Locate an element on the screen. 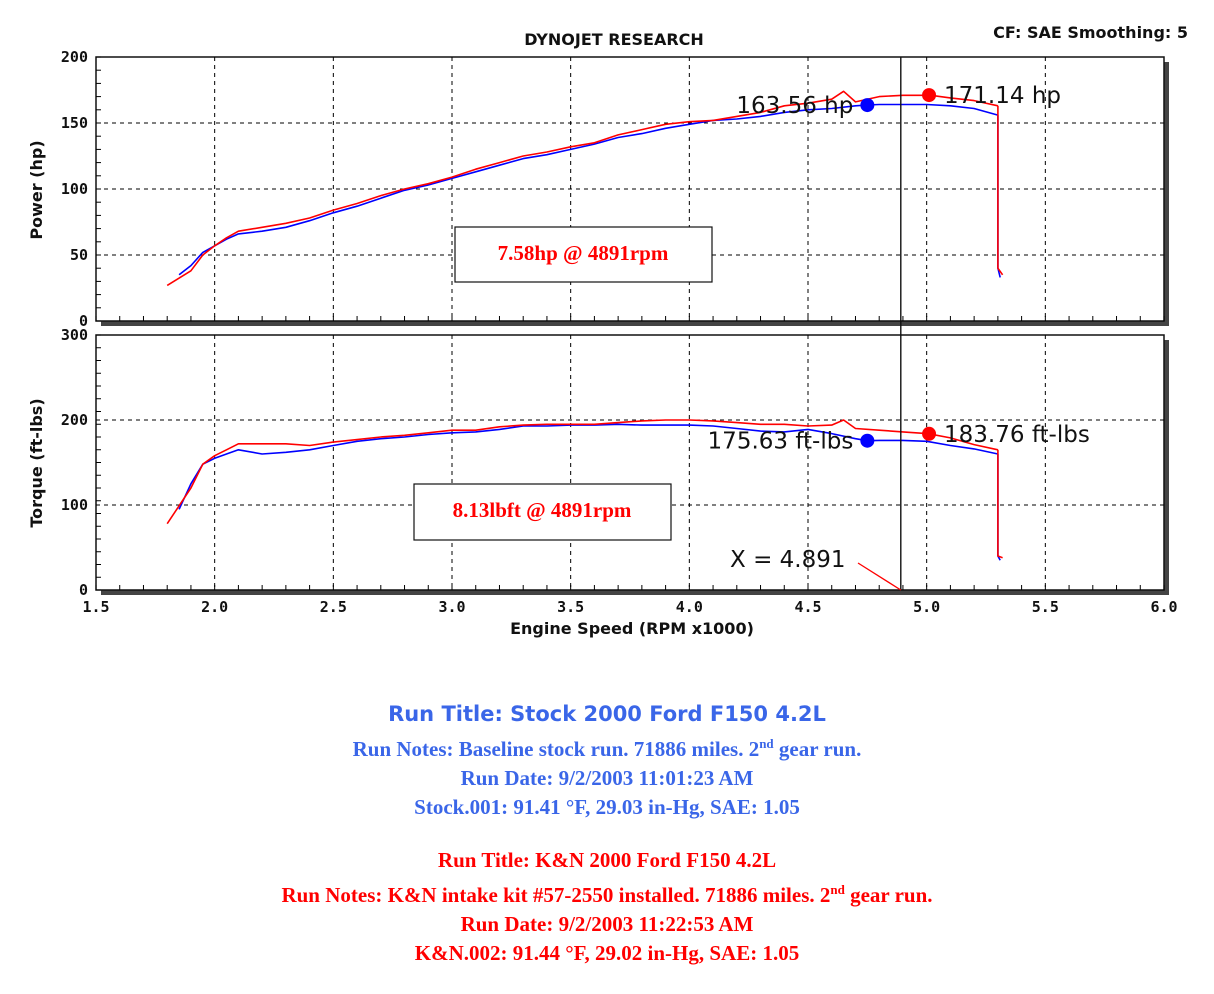  stock-peak-label: 175.63 ft-lbs is located at coordinates (781, 442).